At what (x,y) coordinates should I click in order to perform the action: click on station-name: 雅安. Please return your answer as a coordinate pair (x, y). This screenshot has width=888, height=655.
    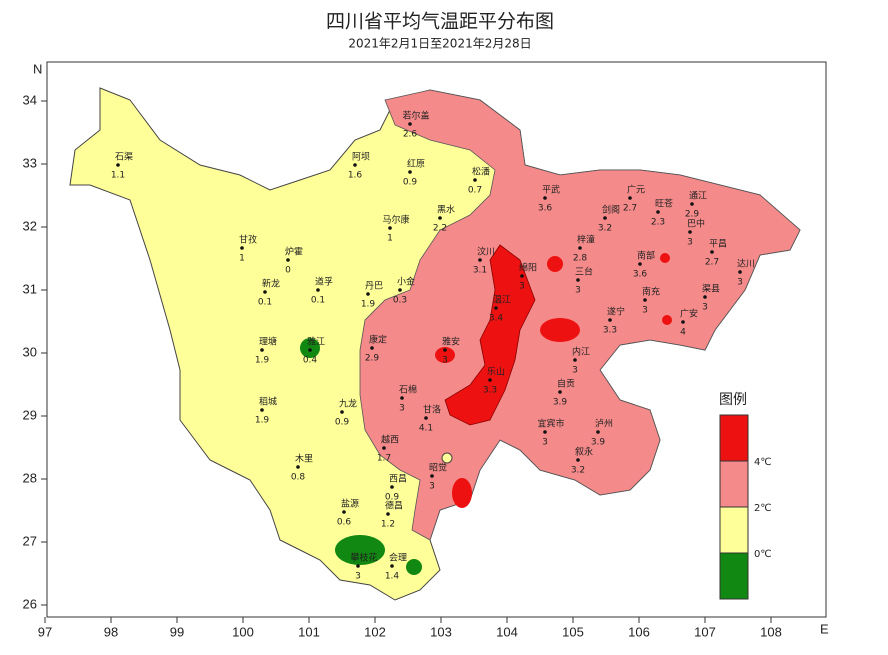
    Looking at the image, I should click on (451, 342).